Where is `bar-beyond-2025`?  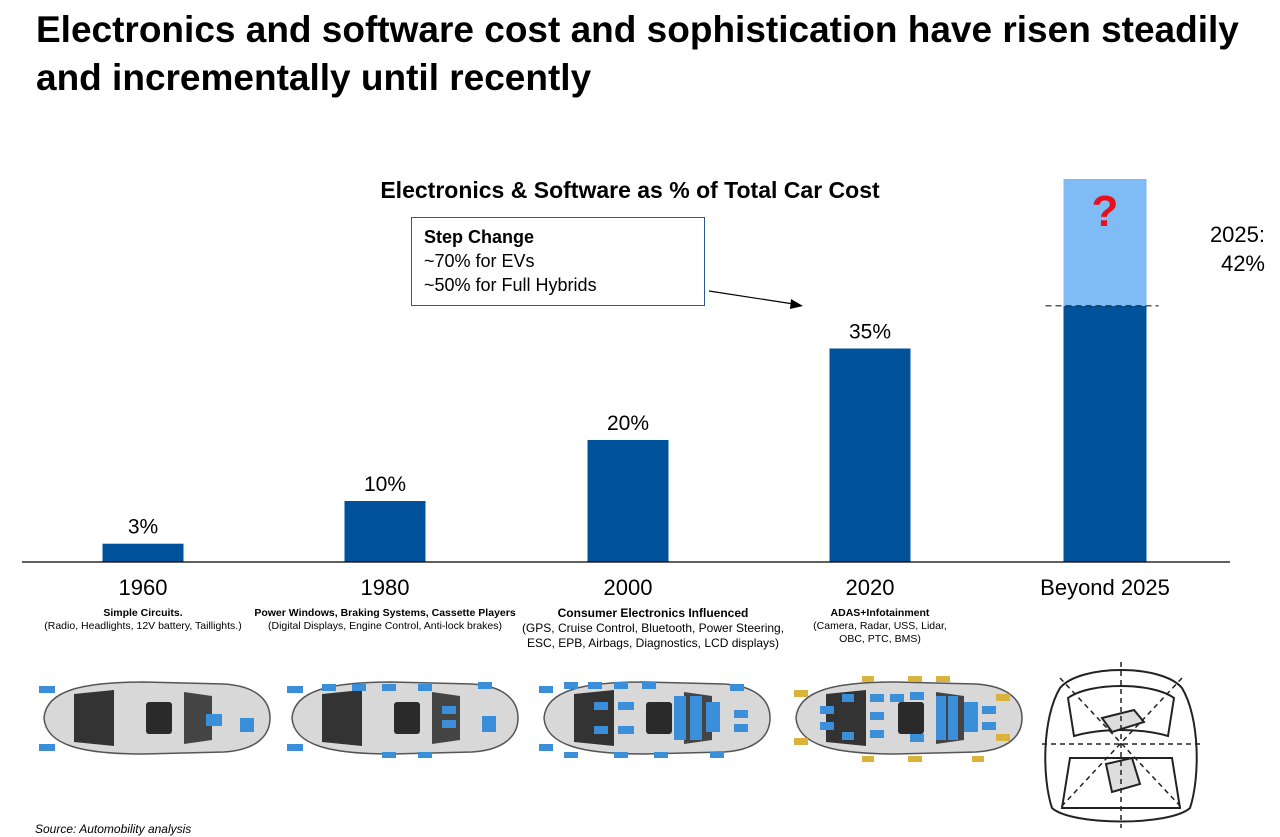
bar-beyond-2025 is located at coordinates (1105, 433).